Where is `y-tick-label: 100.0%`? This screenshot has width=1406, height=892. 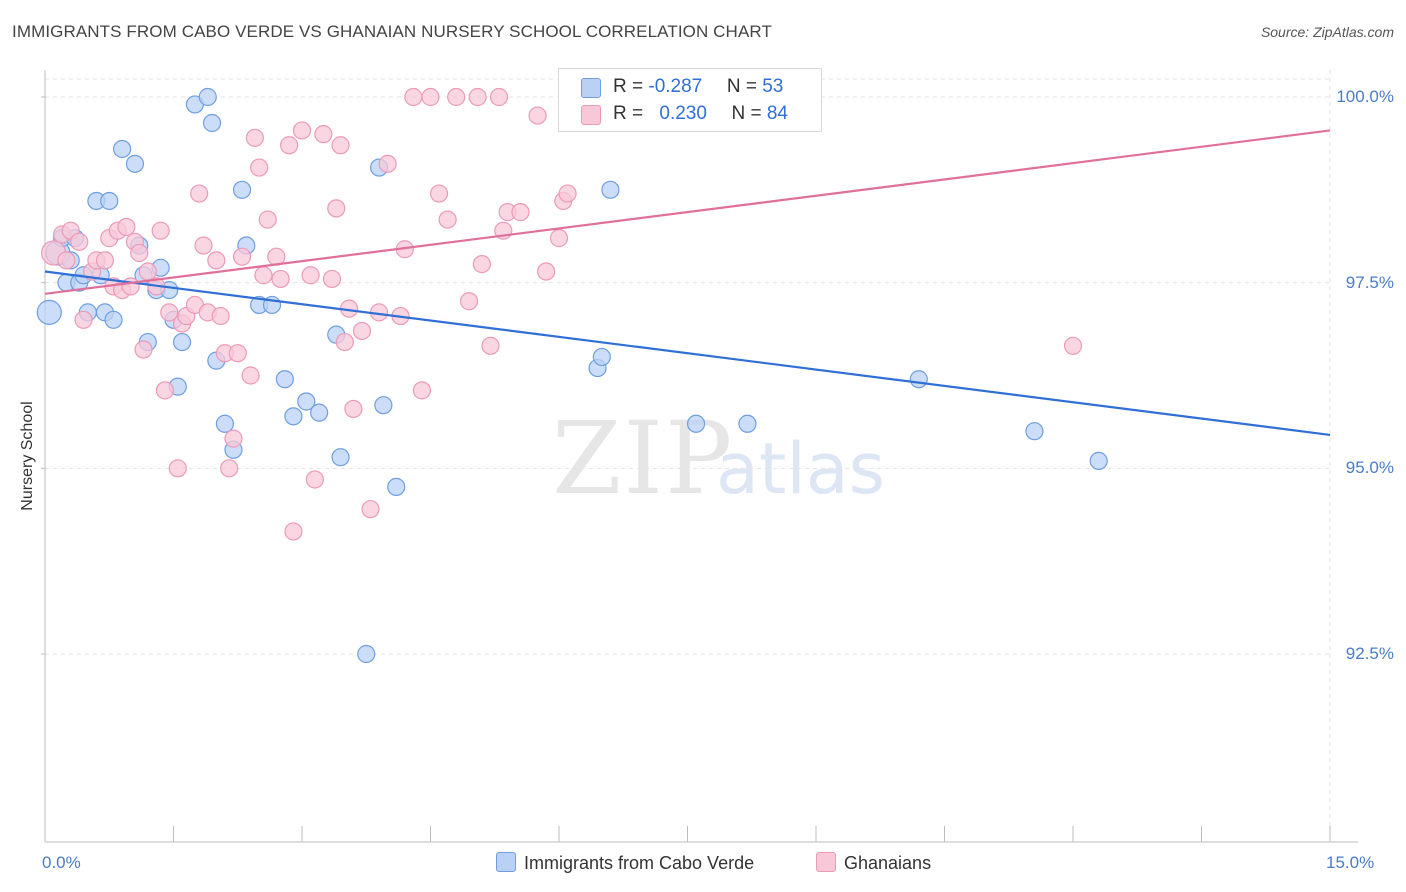 y-tick-label: 100.0% is located at coordinates (1365, 96).